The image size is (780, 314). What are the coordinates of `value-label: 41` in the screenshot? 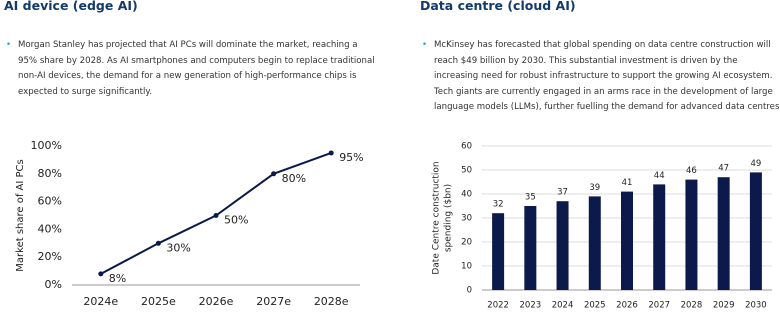 It's located at (627, 183).